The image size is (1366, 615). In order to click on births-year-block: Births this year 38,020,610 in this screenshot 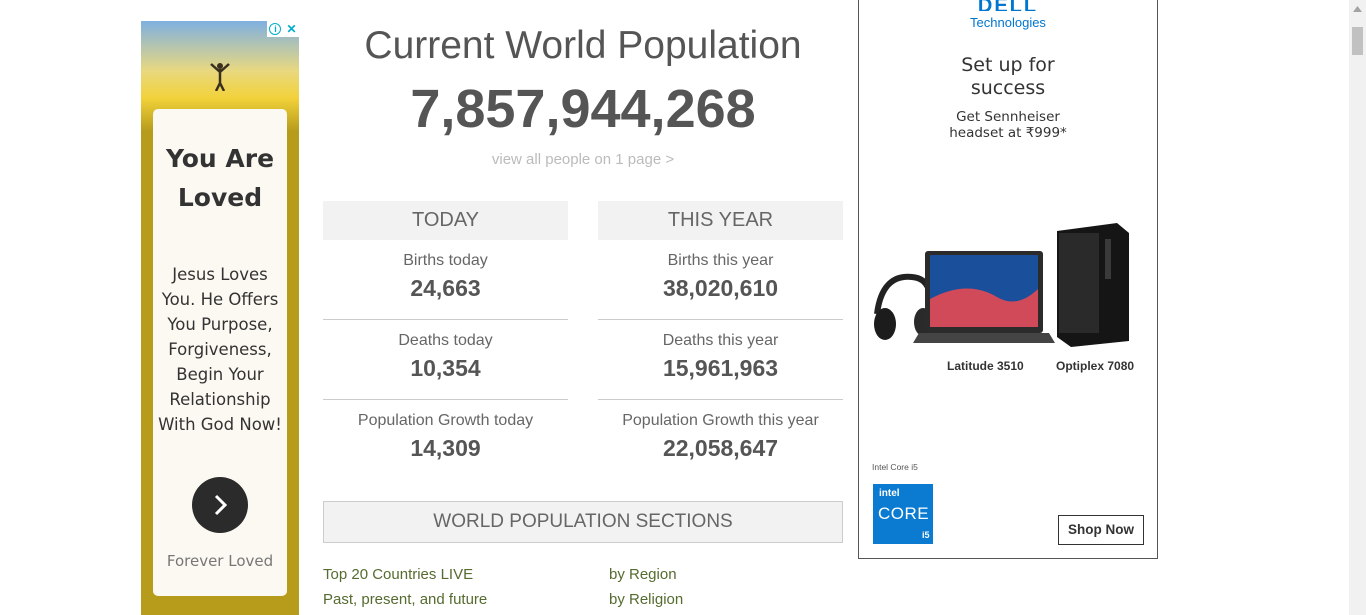, I will do `click(720, 280)`.